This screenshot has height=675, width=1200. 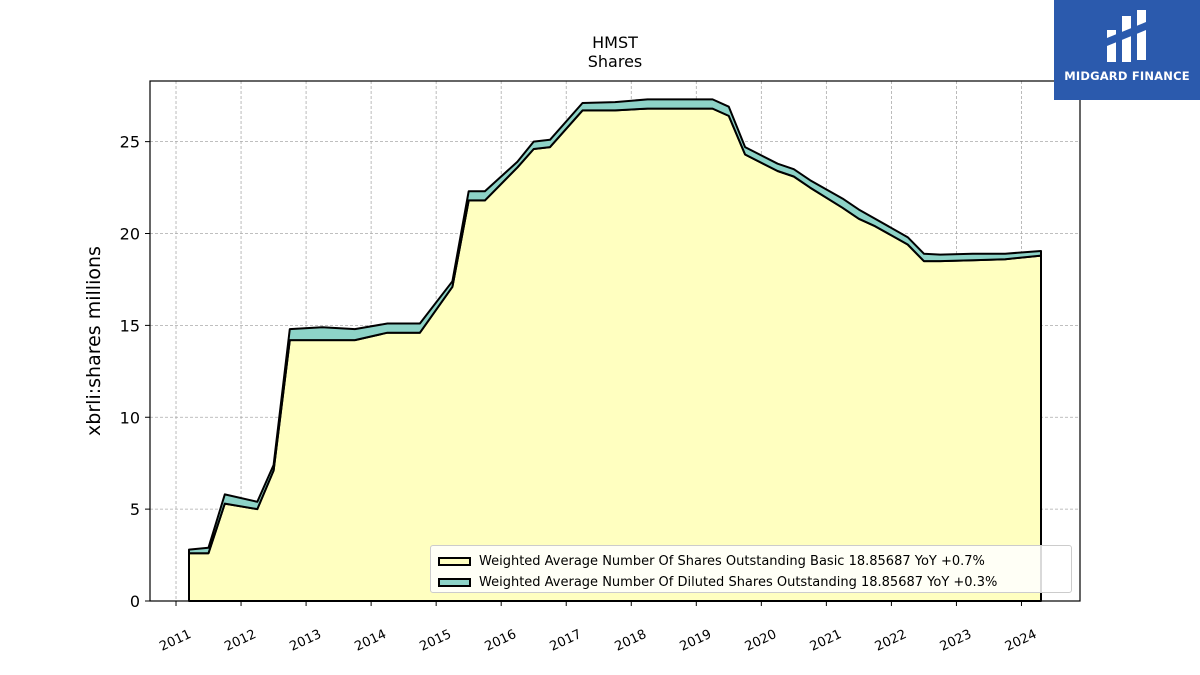 I want to click on x-tick-label: 2014, so click(x=370, y=641).